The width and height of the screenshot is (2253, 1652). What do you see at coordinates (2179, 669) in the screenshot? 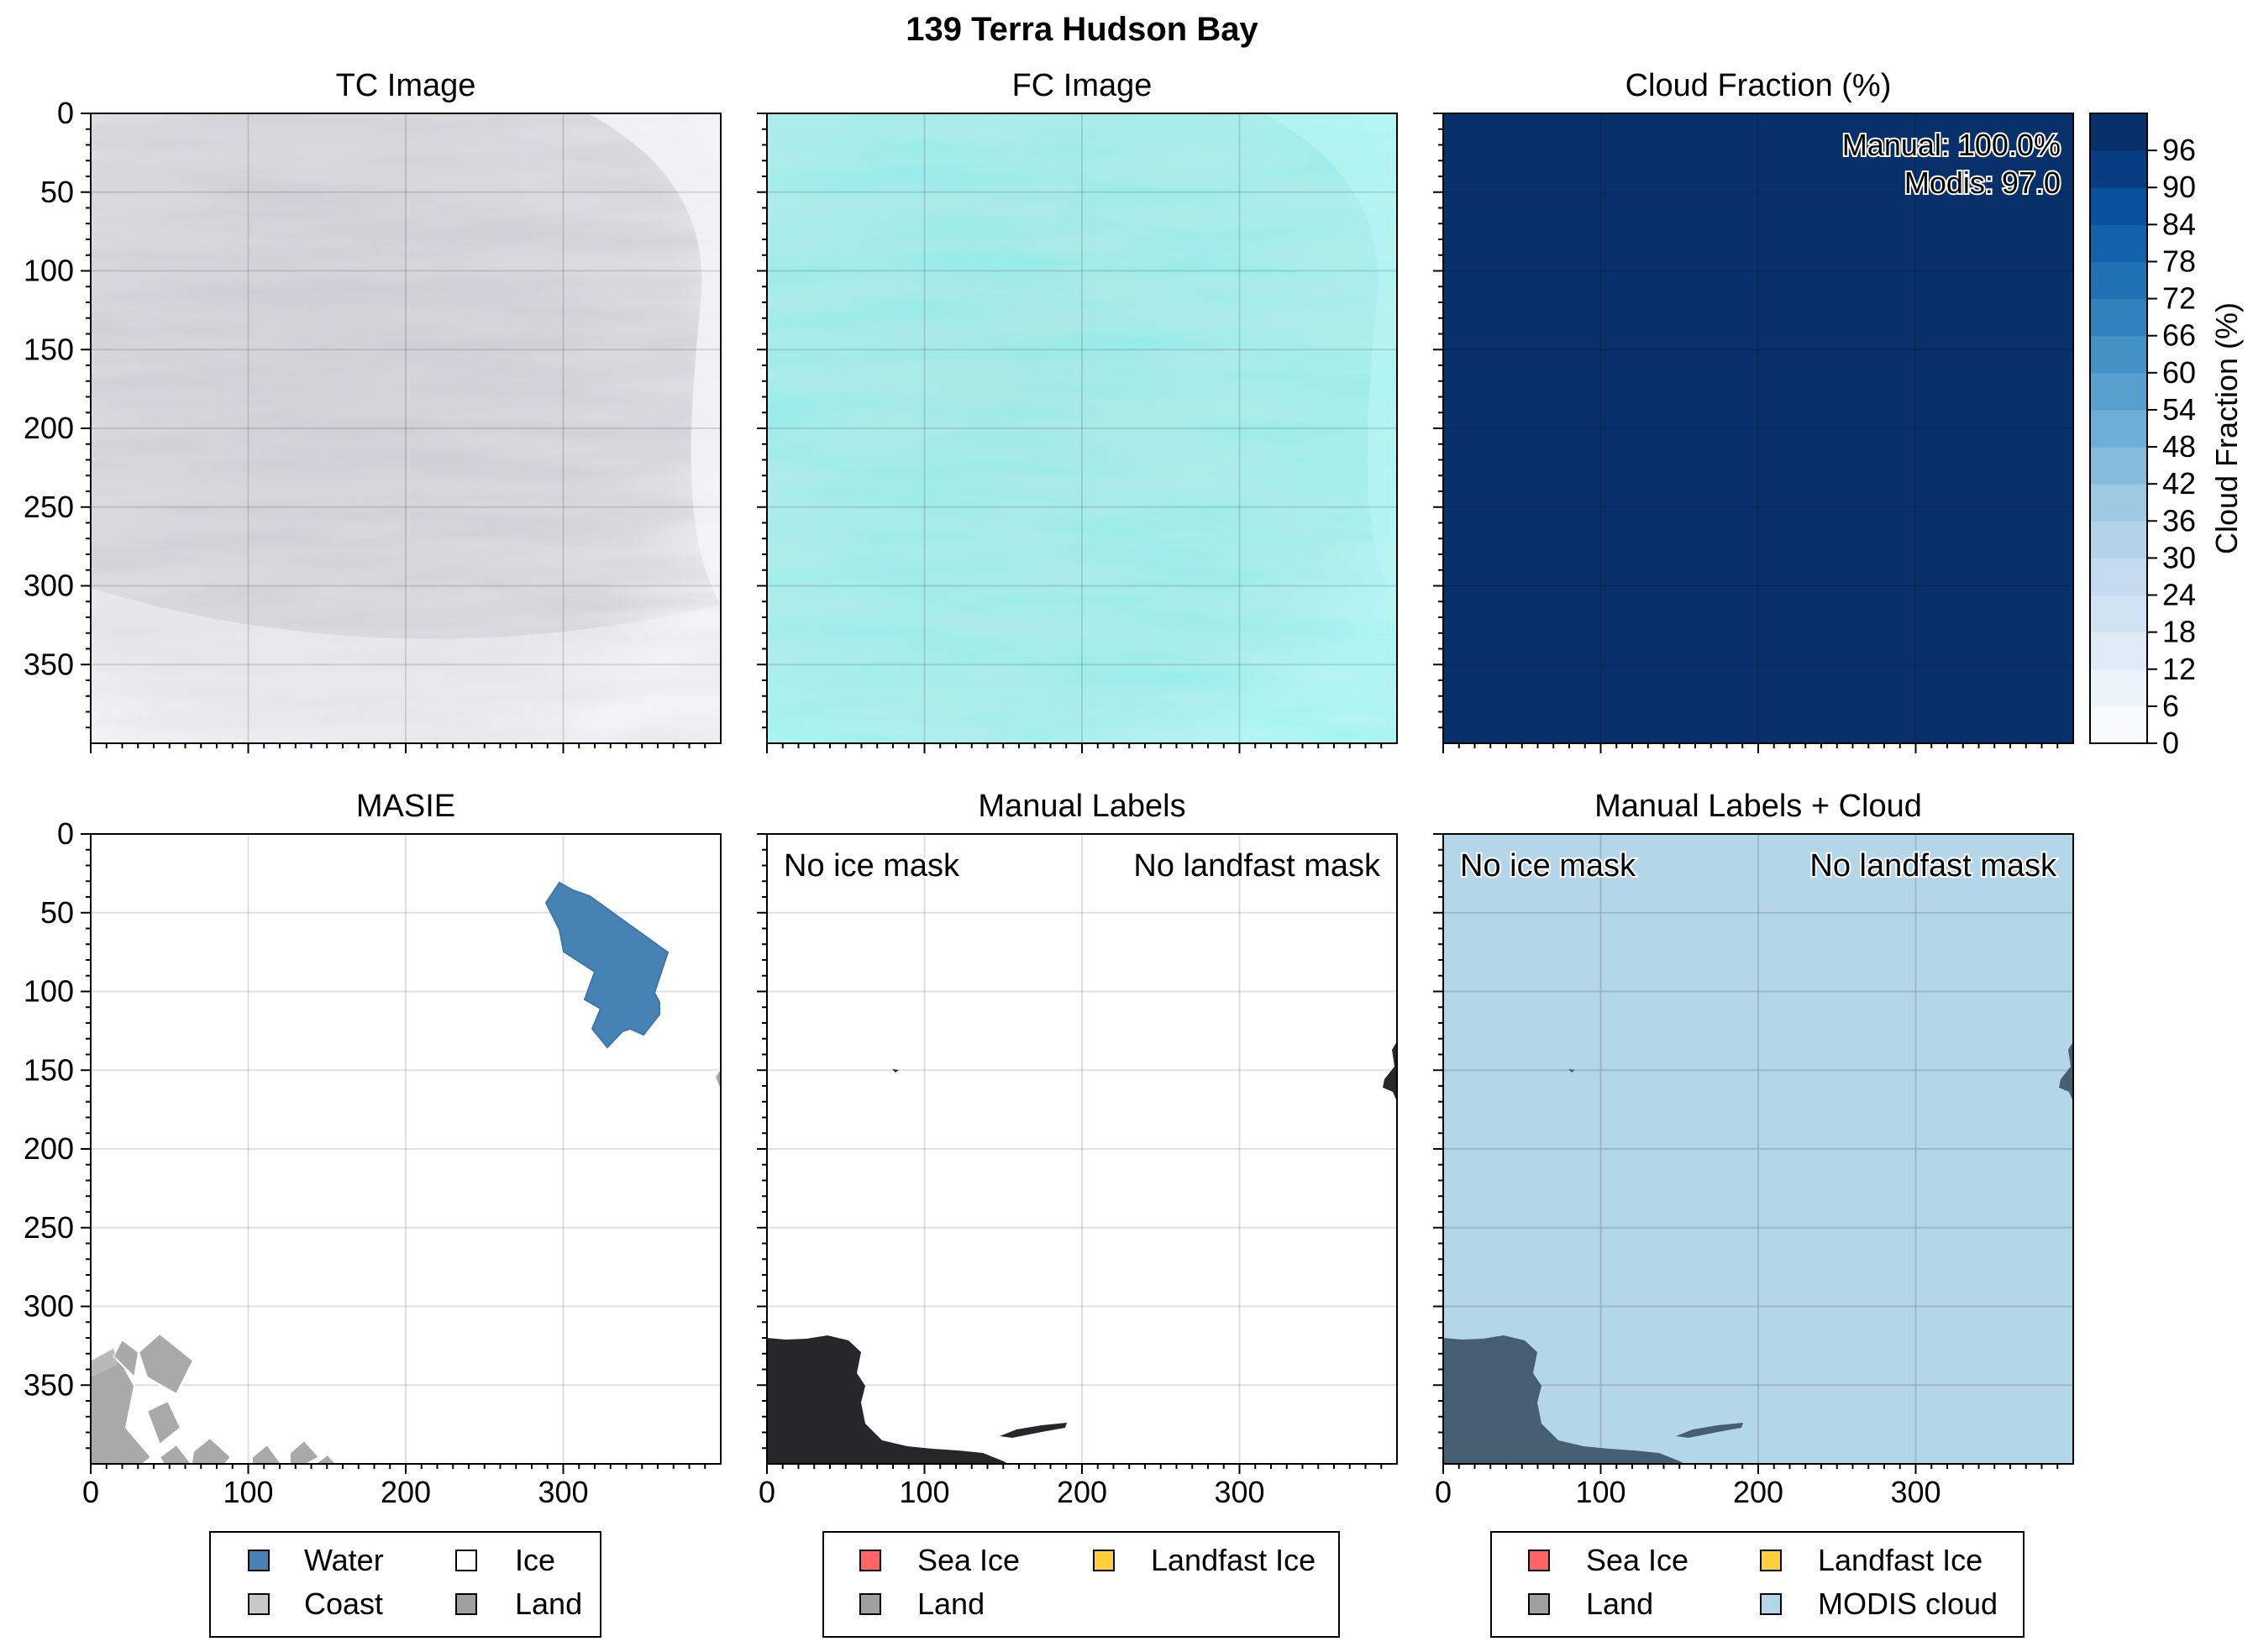
I see `colorbar-tick-label: 12` at bounding box center [2179, 669].